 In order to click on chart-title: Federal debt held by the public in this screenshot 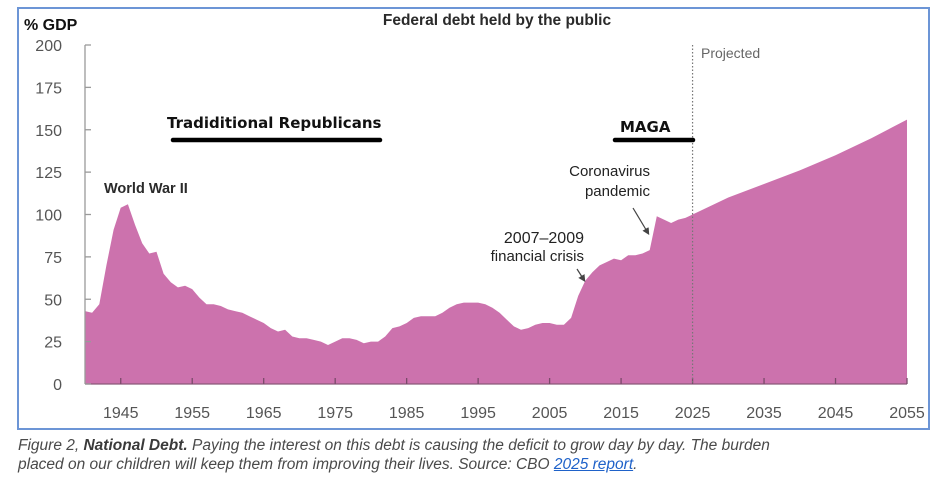, I will do `click(497, 20)`.